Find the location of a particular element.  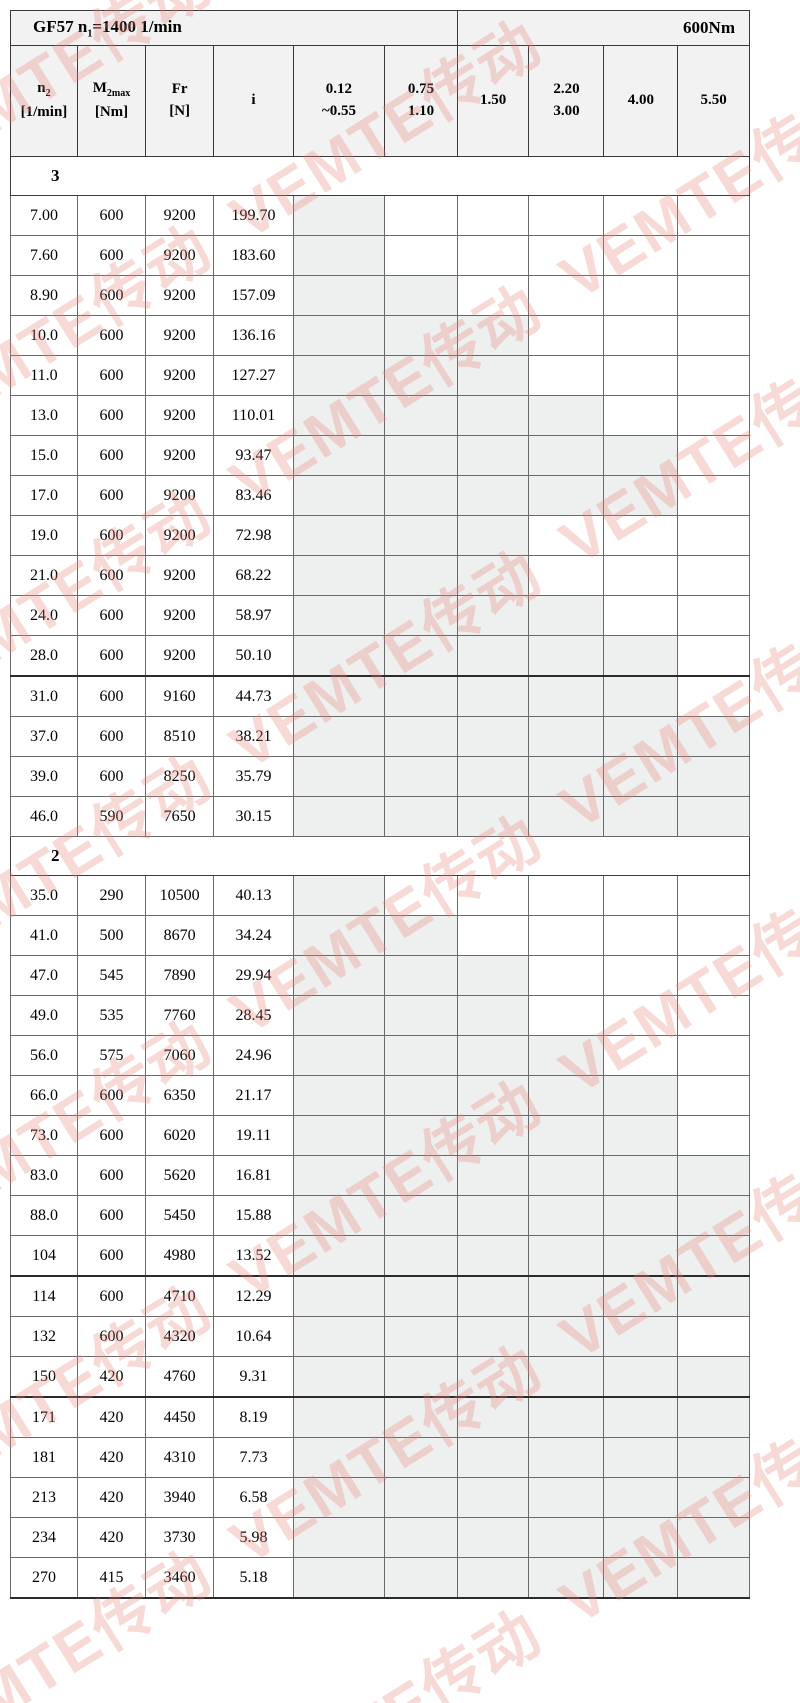

table-row: 17.0 600 9200 83.46 is located at coordinates (380, 495).